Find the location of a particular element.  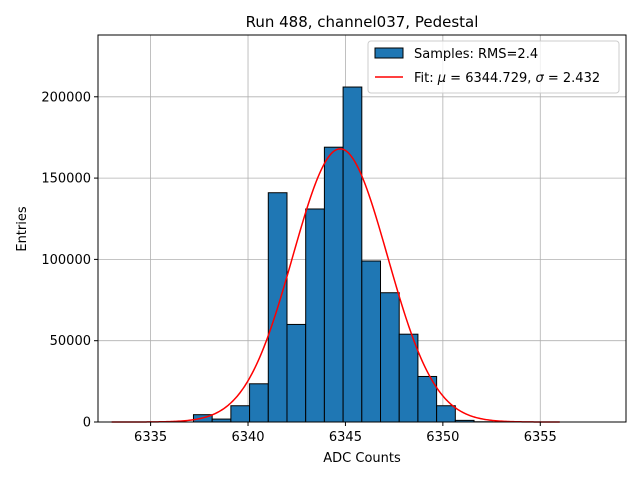

legend-fit-prefix: Fit: is located at coordinates (426, 78).